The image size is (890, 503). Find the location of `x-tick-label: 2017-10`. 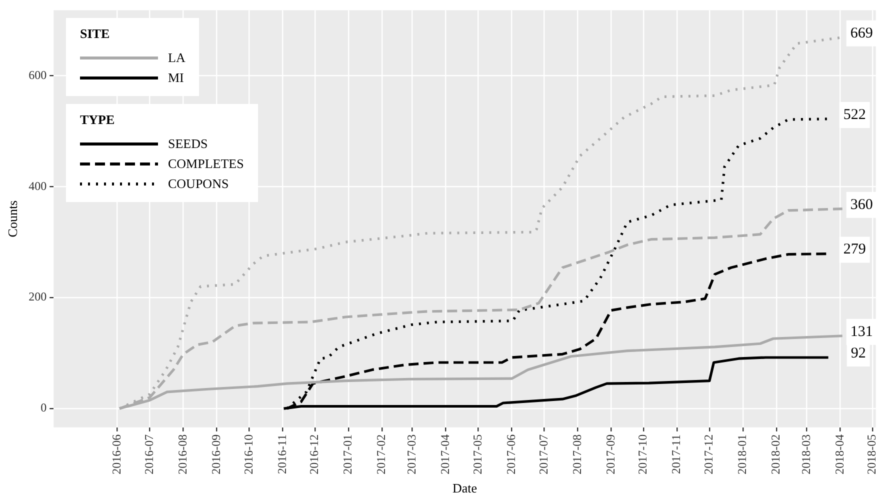

x-tick-label: 2017-10 is located at coordinates (643, 454).